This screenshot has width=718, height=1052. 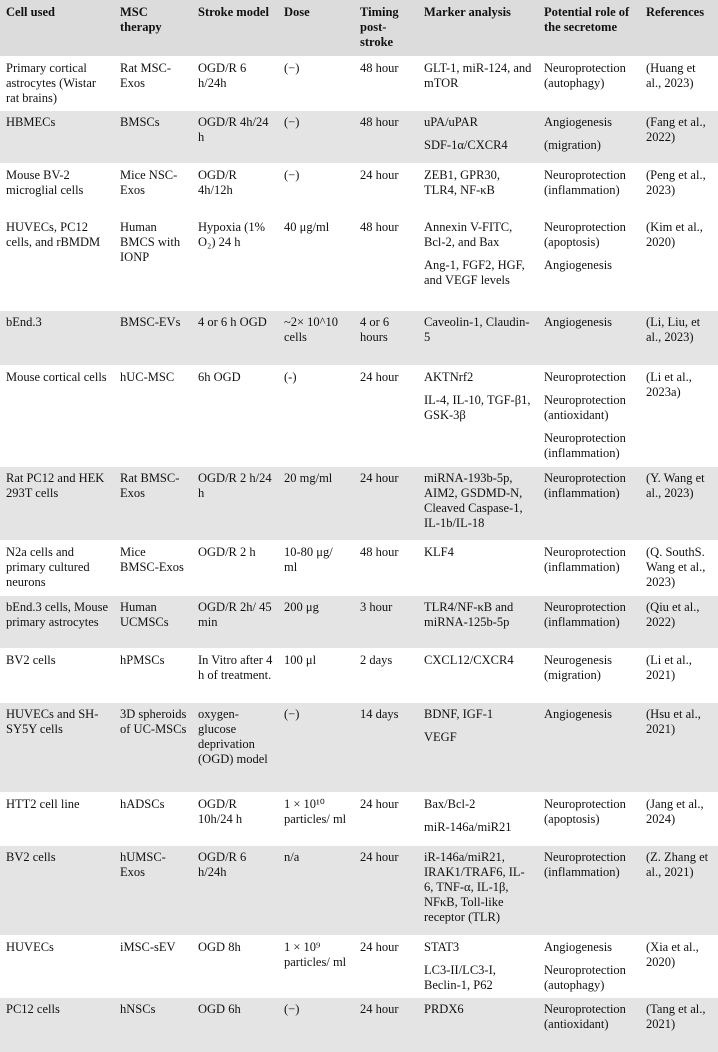 What do you see at coordinates (153, 1024) in the screenshot?
I see `table-cell: hNSCs` at bounding box center [153, 1024].